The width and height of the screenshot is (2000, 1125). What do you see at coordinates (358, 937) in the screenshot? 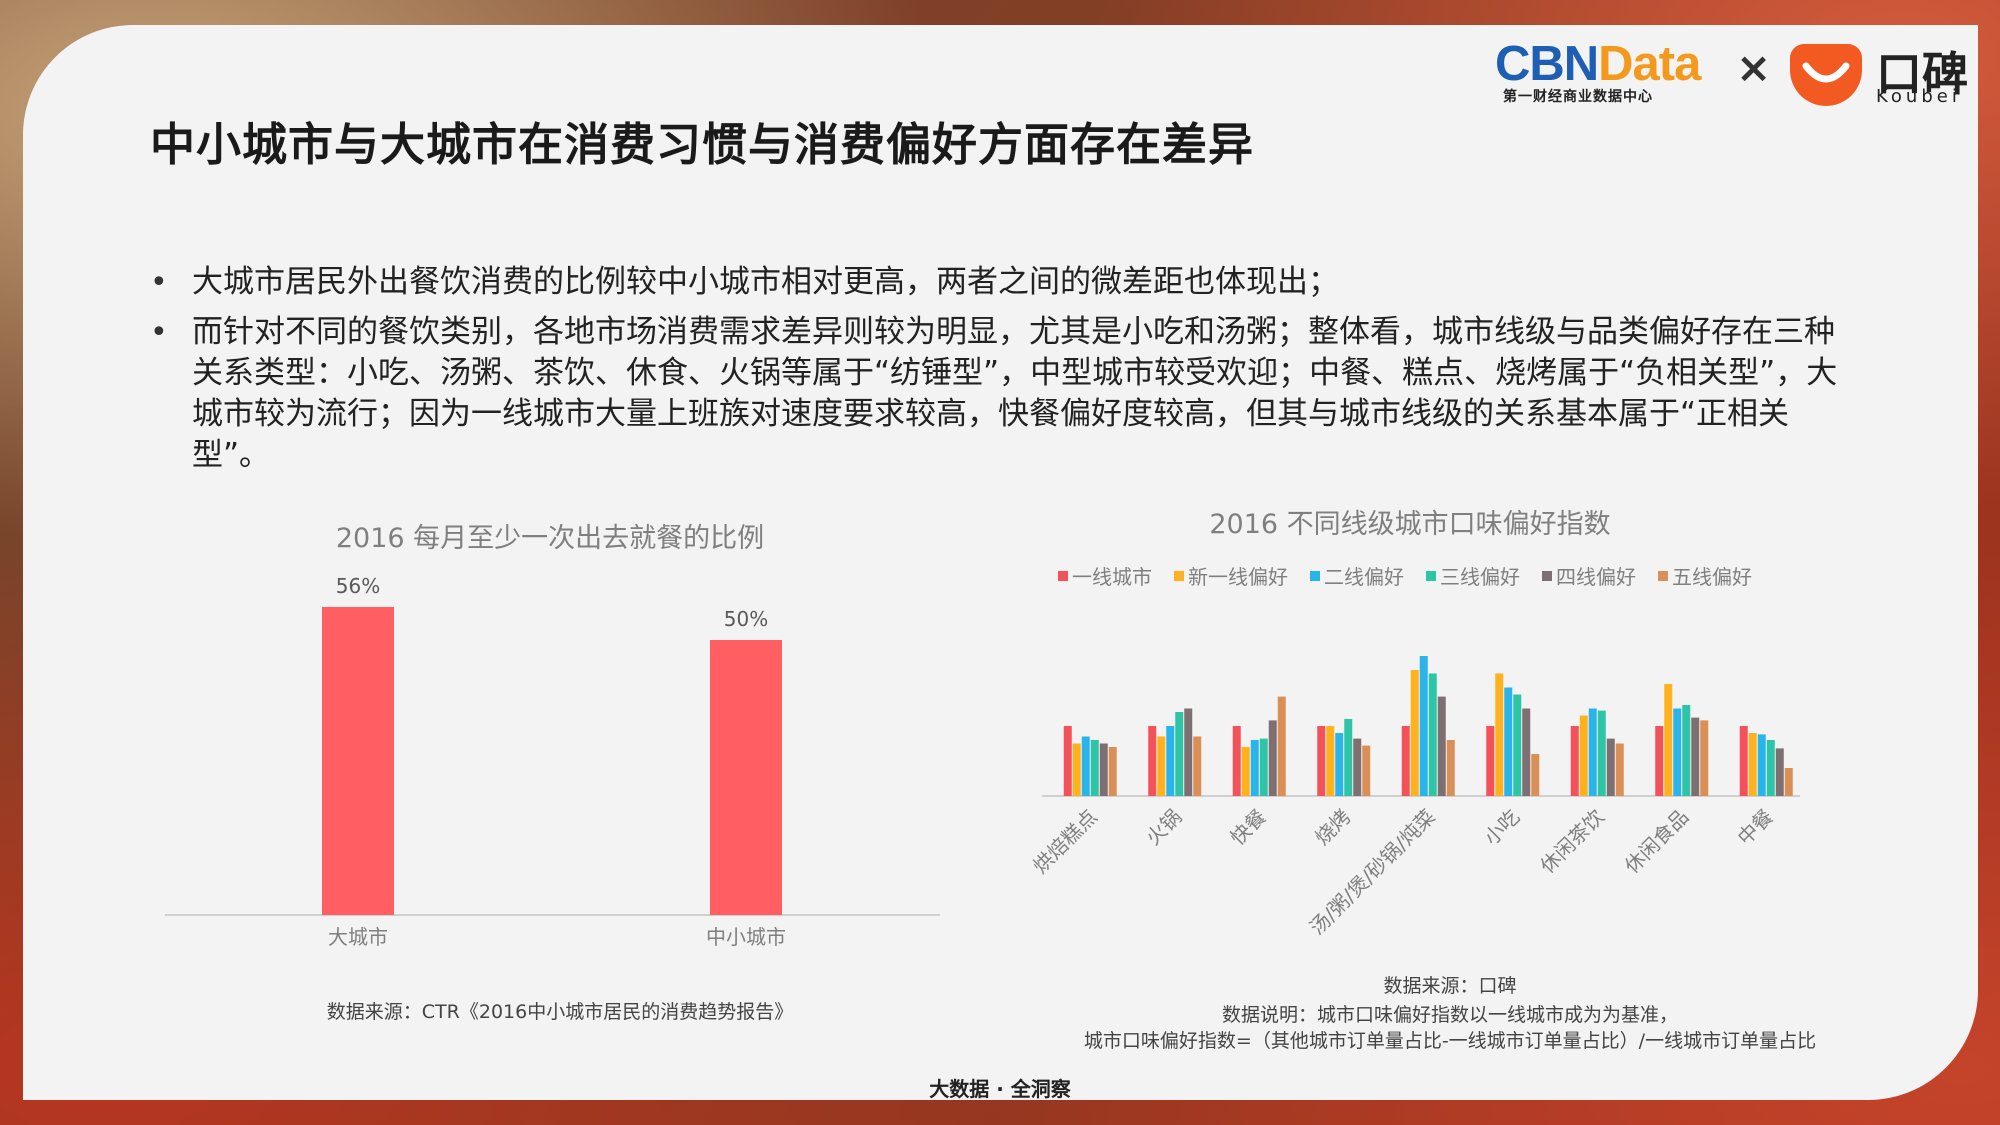
I see `x-tick-label: 大城市` at bounding box center [358, 937].